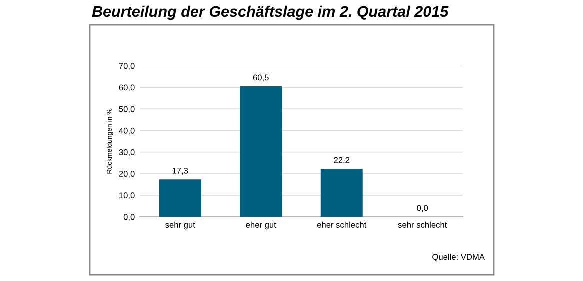 The image size is (583, 281). I want to click on data-label: 60,5, so click(261, 78).